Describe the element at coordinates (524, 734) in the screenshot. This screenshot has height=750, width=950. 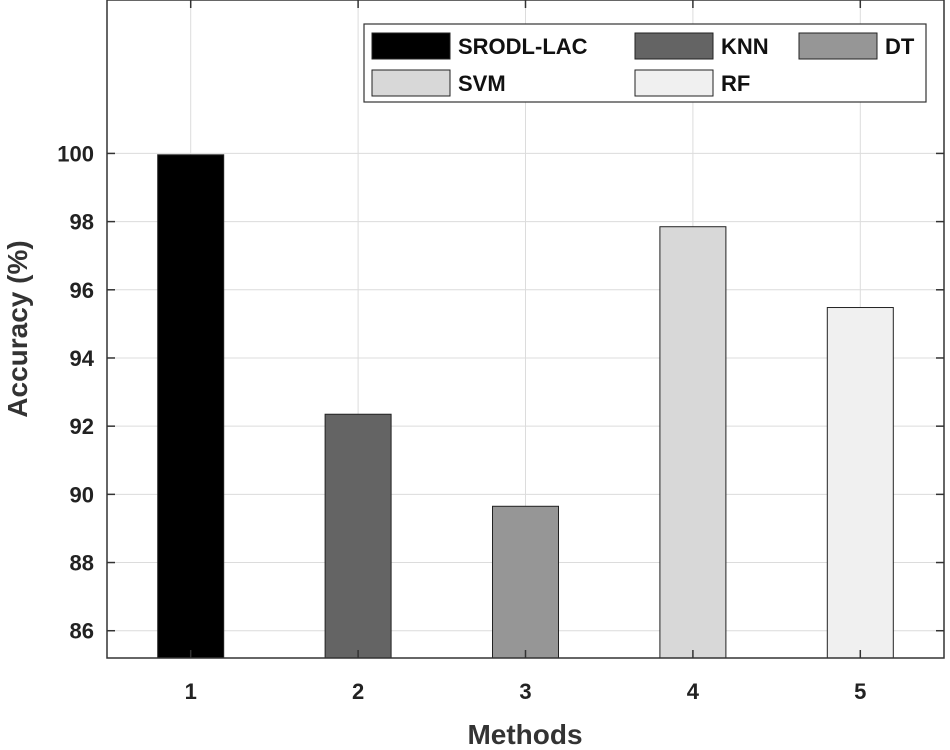
I see `x-axis-title: Methods` at that location.